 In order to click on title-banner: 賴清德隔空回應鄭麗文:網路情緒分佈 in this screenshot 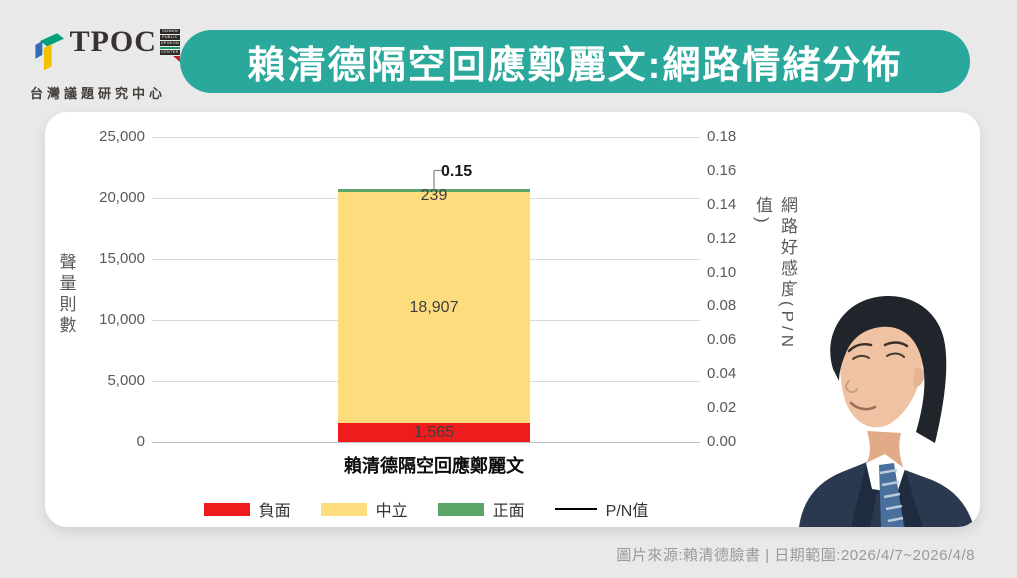, I will do `click(575, 61)`.